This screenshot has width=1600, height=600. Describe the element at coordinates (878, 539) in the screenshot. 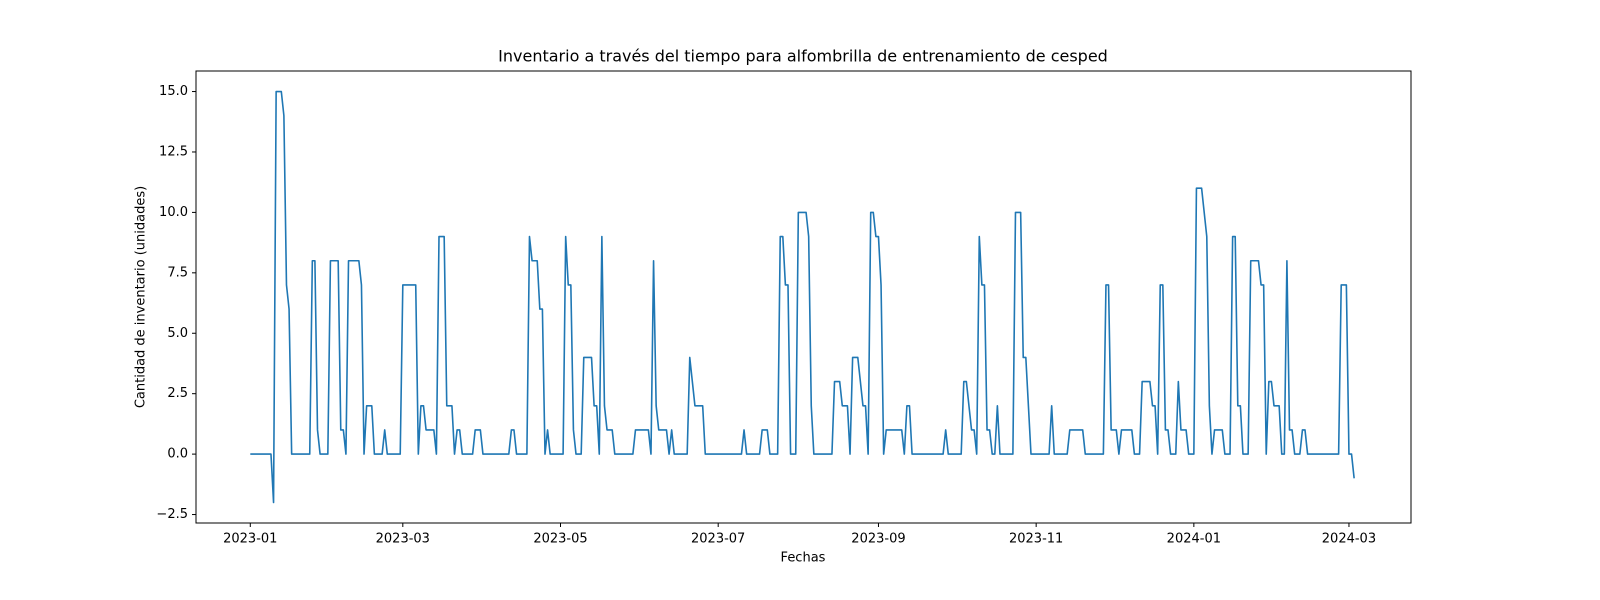

I see `x-tick-label: 2023-09` at that location.